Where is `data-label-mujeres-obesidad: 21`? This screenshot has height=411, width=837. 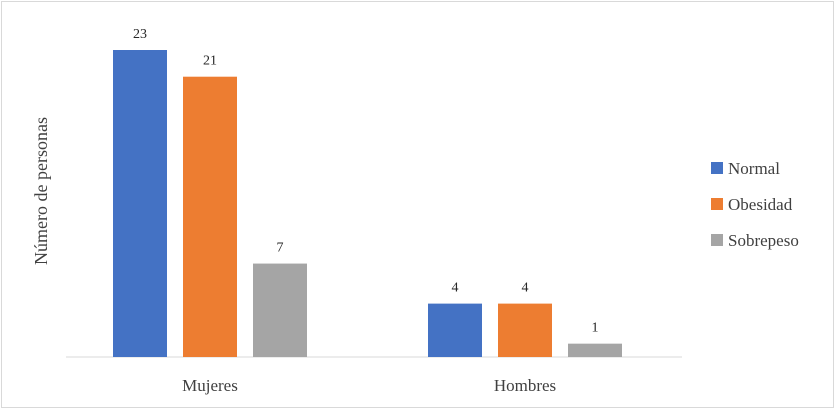
data-label-mujeres-obesidad: 21 is located at coordinates (210, 61).